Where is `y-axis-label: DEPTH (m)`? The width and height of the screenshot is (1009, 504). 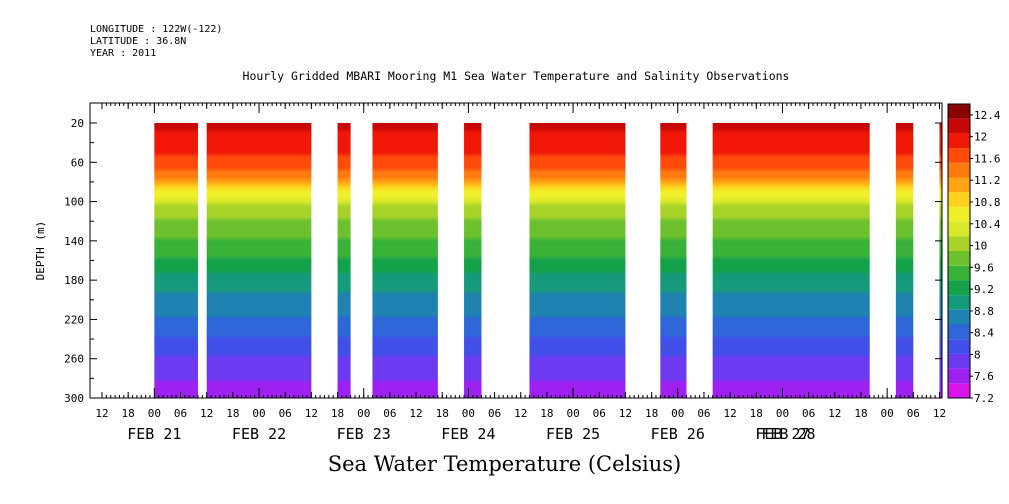
y-axis-label: DEPTH (m) is located at coordinates (40, 251).